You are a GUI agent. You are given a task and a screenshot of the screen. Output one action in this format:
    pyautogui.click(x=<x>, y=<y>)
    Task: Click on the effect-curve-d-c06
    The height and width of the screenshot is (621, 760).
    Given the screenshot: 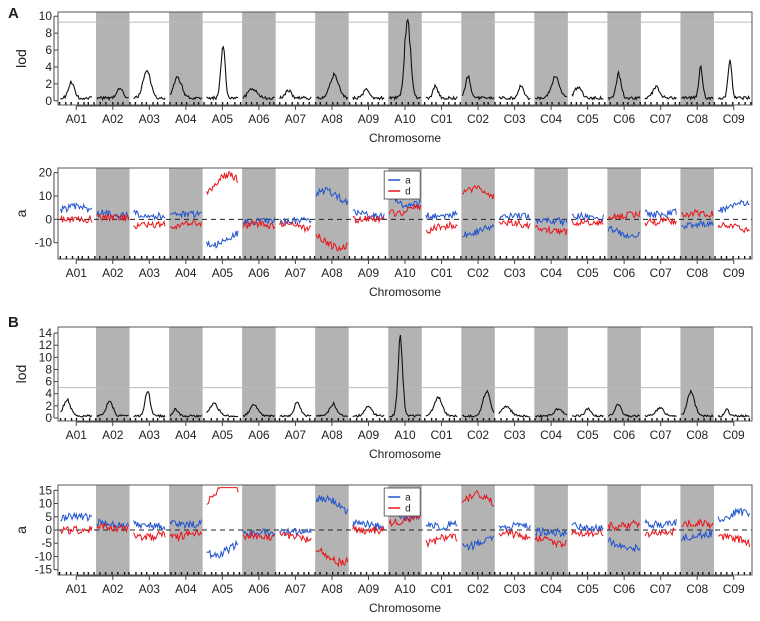 What is the action you would take?
    pyautogui.click(x=624, y=525)
    